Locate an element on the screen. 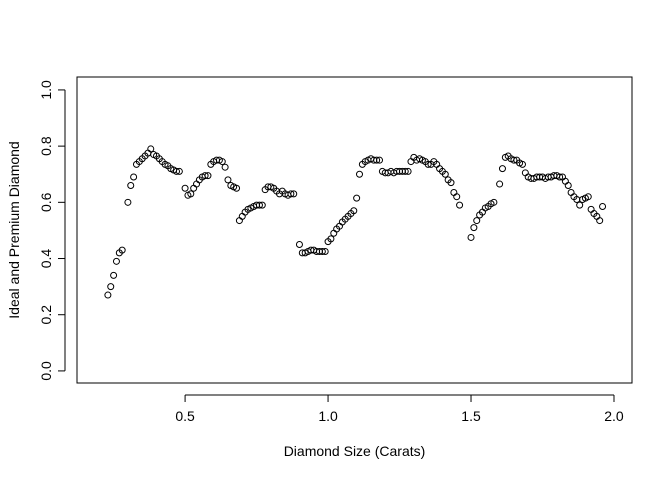 This screenshot has width=672, height=485. x-tick-label: 1.5 is located at coordinates (471, 416).